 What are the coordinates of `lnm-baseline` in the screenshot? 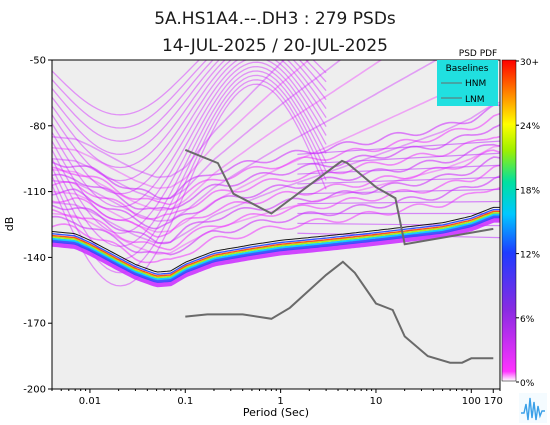 It's located at (339, 312).